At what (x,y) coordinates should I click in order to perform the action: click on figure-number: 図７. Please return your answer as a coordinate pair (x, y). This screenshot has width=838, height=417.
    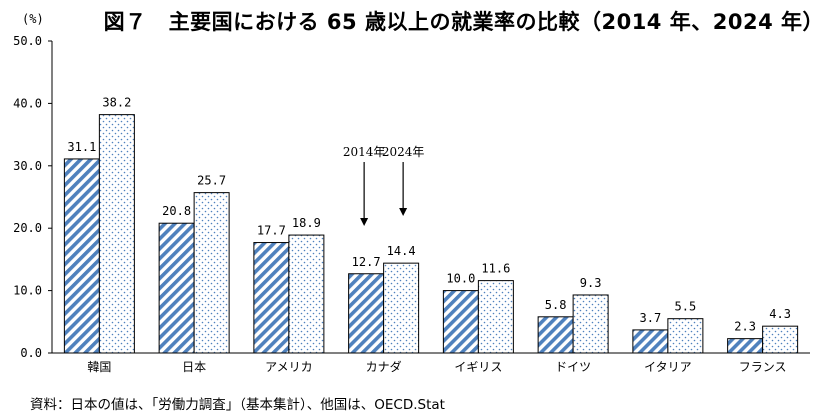
    Looking at the image, I should click on (125, 22).